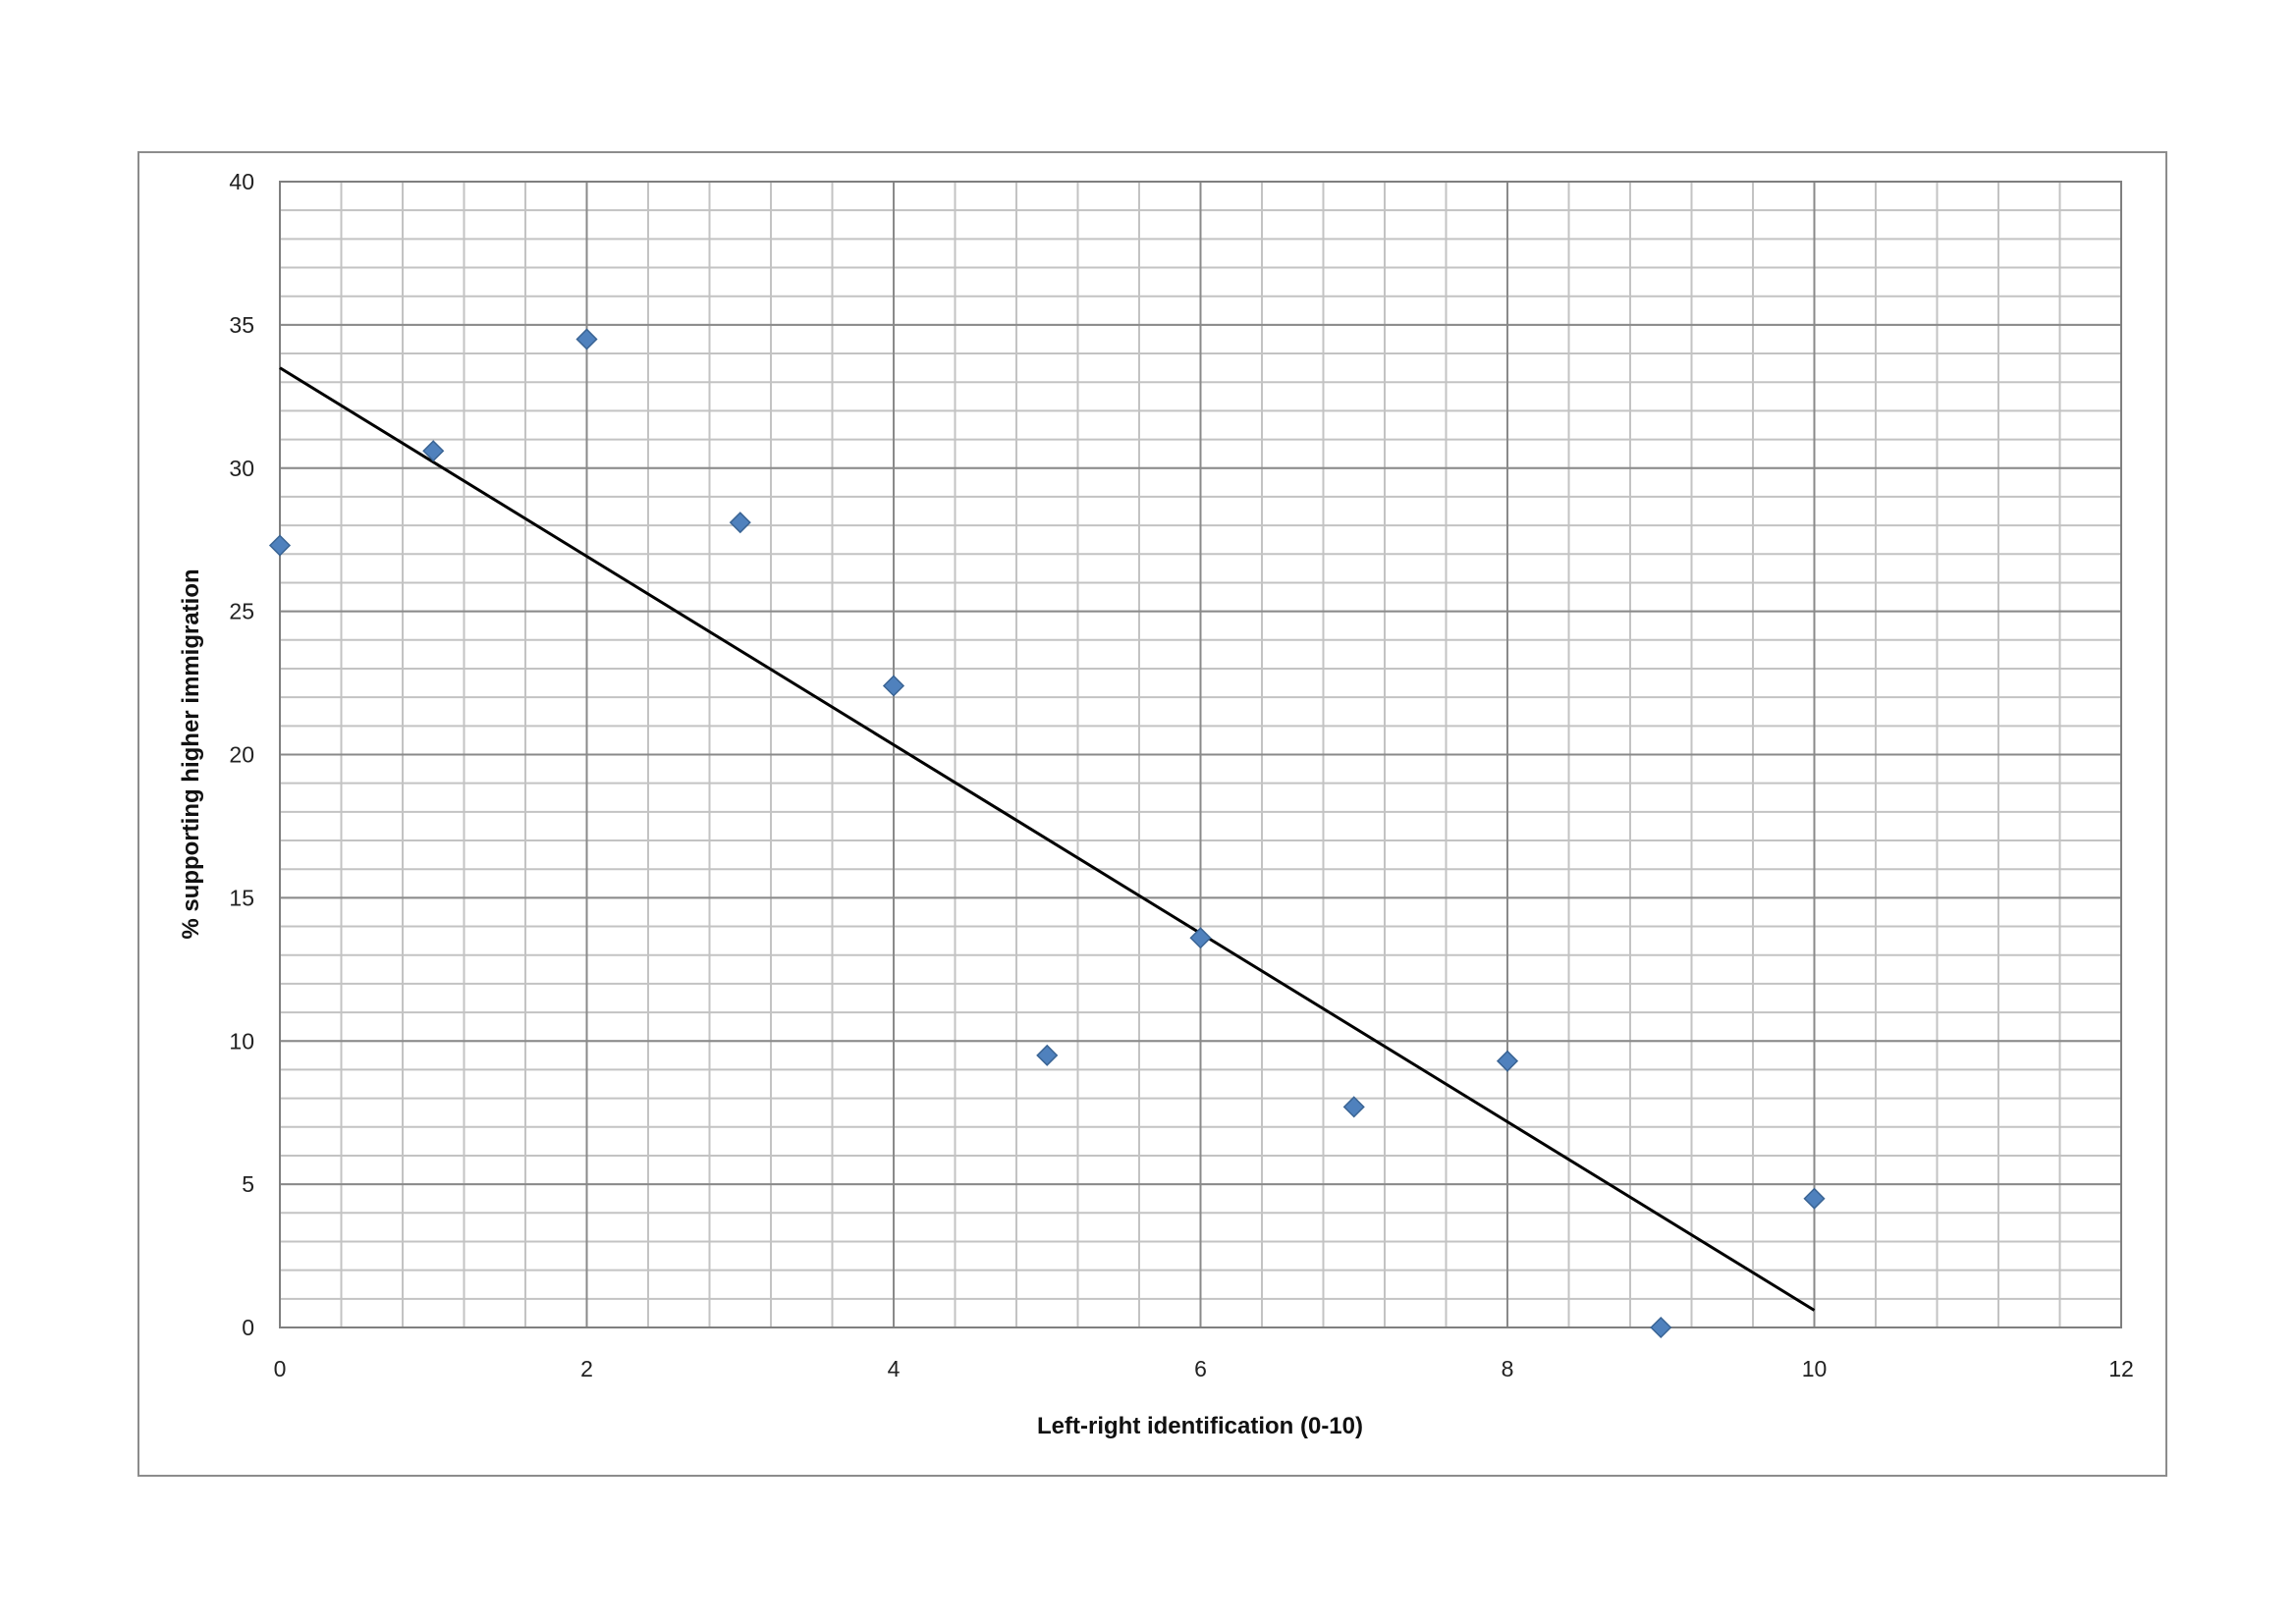 This screenshot has width=2296, height=1624. I want to click on x-axis-title: Left-right identification (0-10), so click(1200, 1426).